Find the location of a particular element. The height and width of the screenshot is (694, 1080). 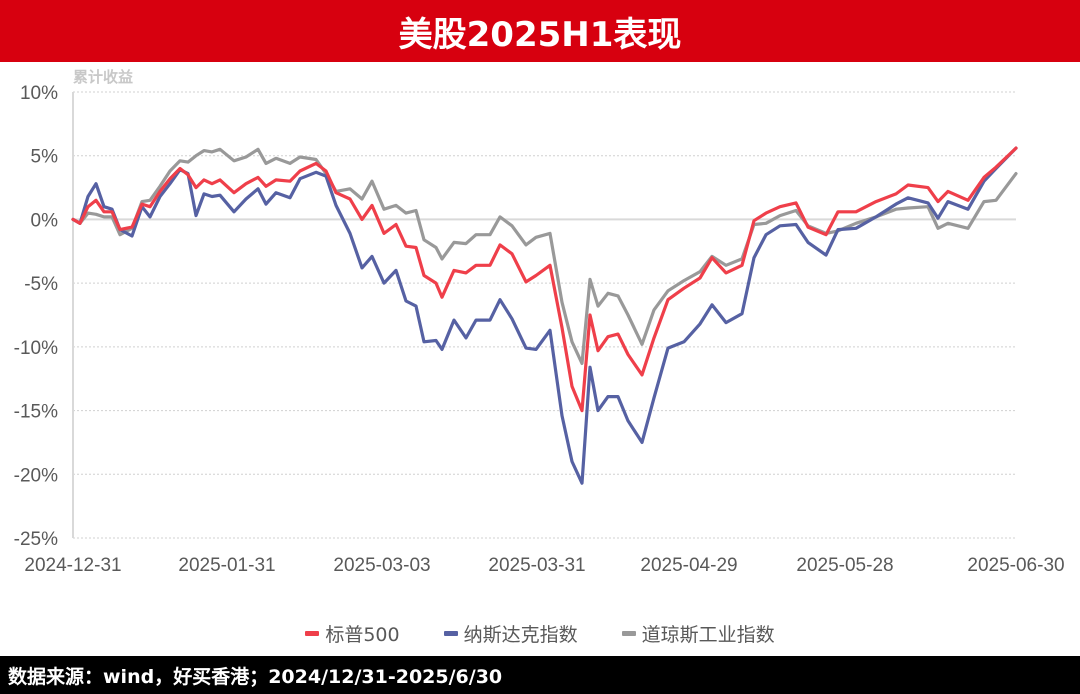

title-bar: 美股2025H1表现 is located at coordinates (540, 31).